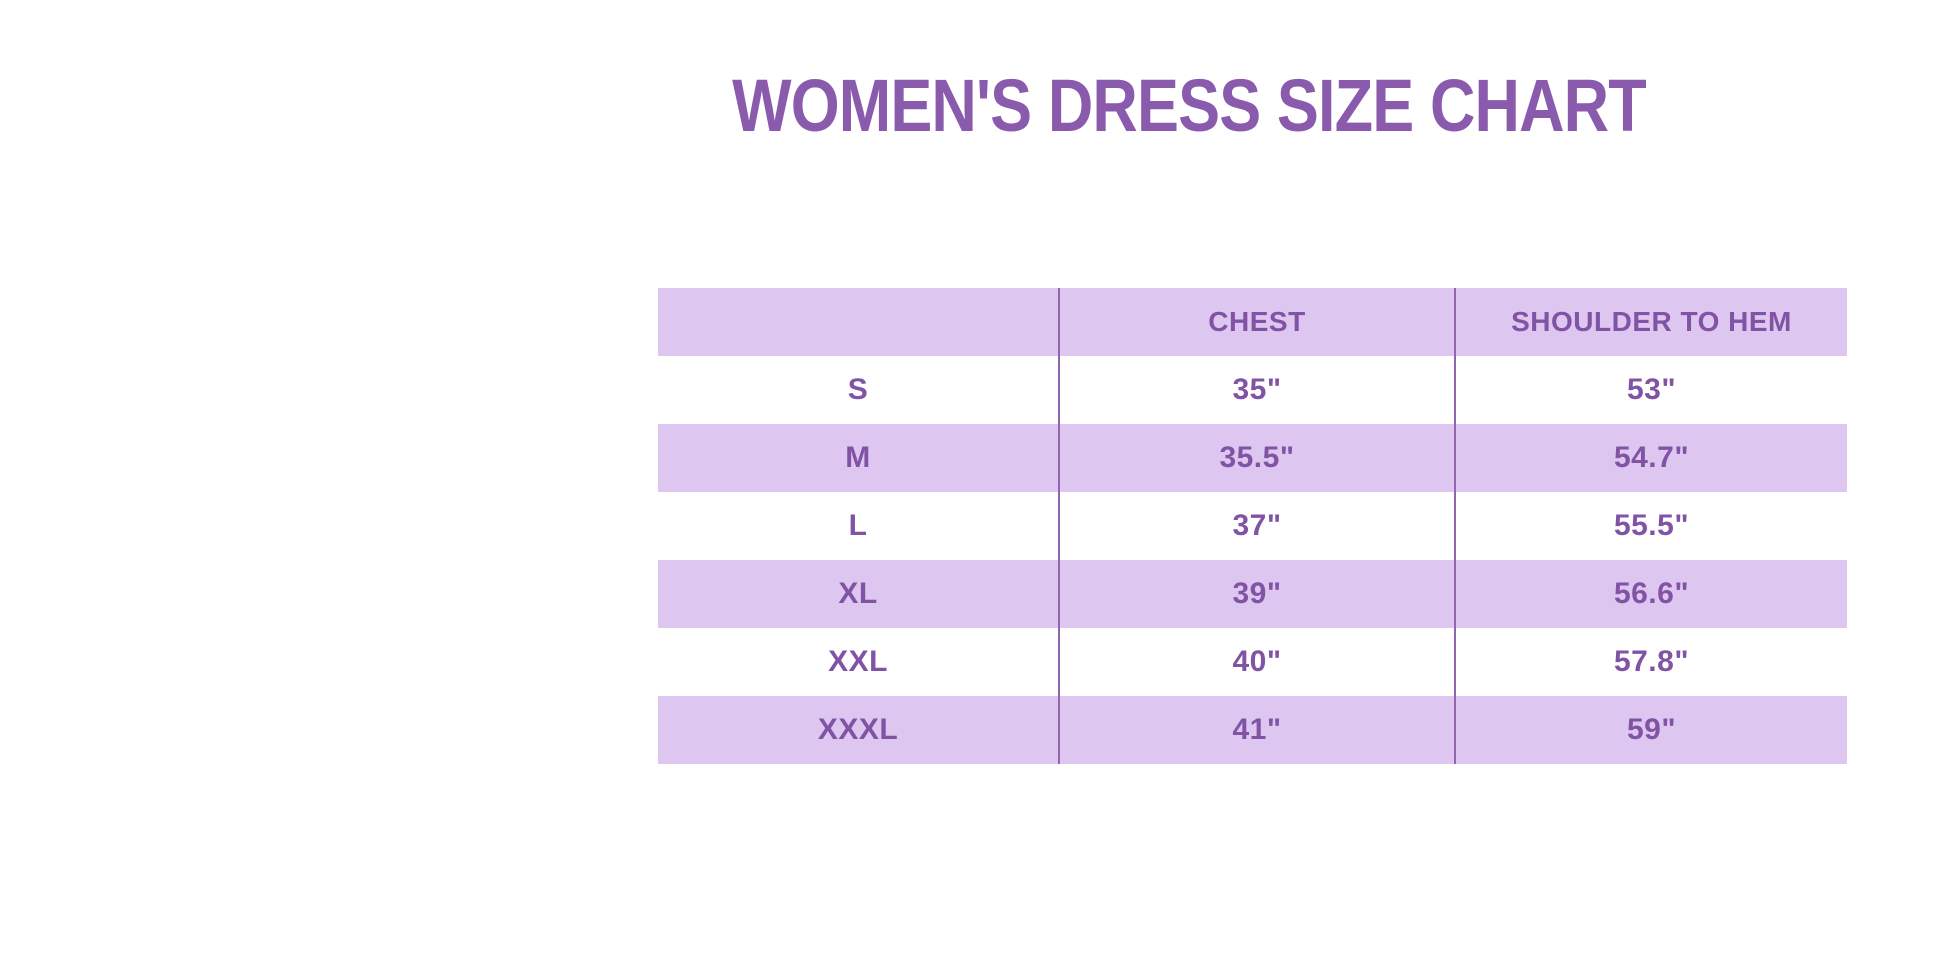 The width and height of the screenshot is (1946, 973). Describe the element at coordinates (1650, 662) in the screenshot. I see `hem-value: 57.8"` at that location.